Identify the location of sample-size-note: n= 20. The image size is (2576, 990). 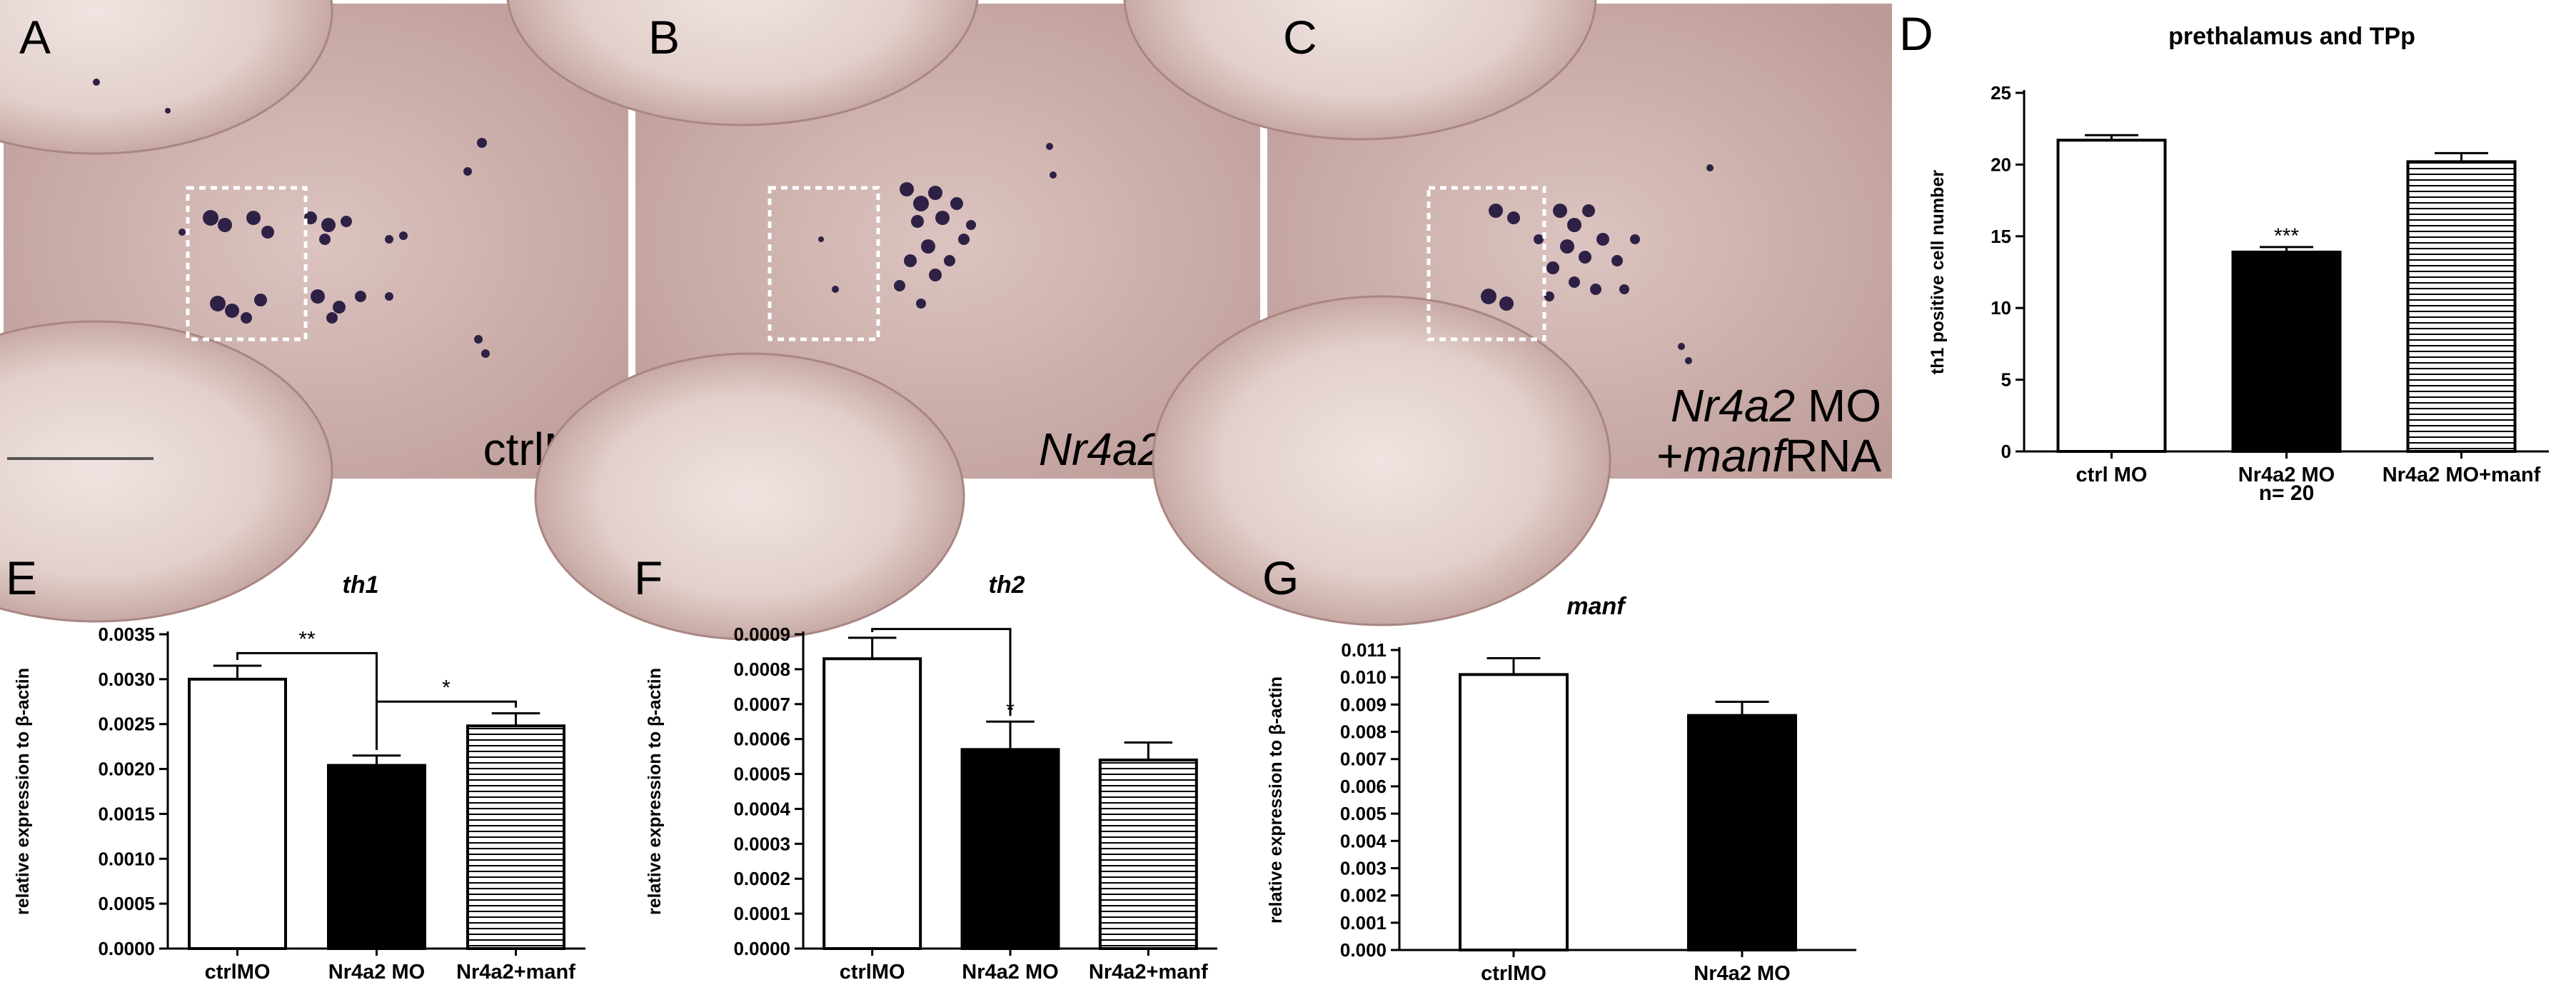
(2287, 493).